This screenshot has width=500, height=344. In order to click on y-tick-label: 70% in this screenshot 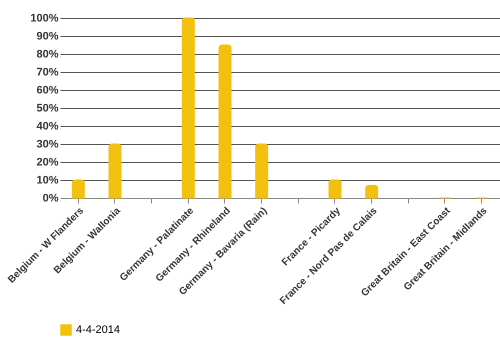, I will do `click(47, 72)`.